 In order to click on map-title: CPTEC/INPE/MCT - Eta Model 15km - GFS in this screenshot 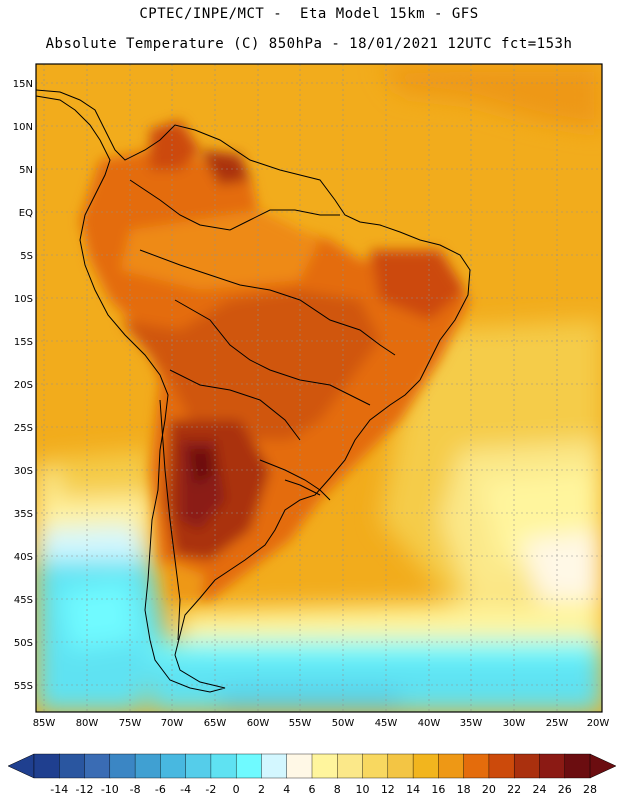, I will do `click(309, 14)`.